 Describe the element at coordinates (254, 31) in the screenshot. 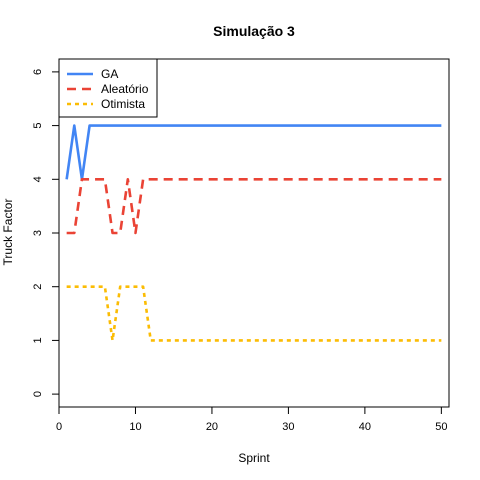

I see `chart-title: Simulação 3` at that location.